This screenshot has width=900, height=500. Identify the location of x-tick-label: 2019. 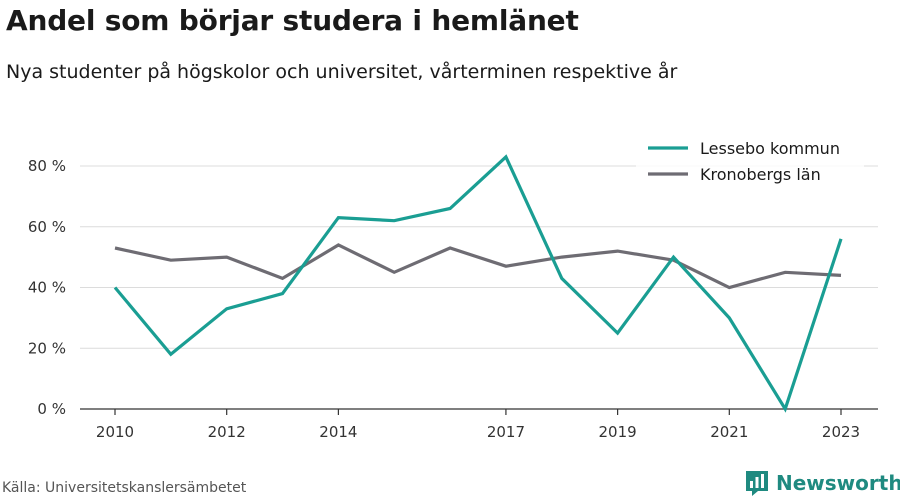
(618, 432).